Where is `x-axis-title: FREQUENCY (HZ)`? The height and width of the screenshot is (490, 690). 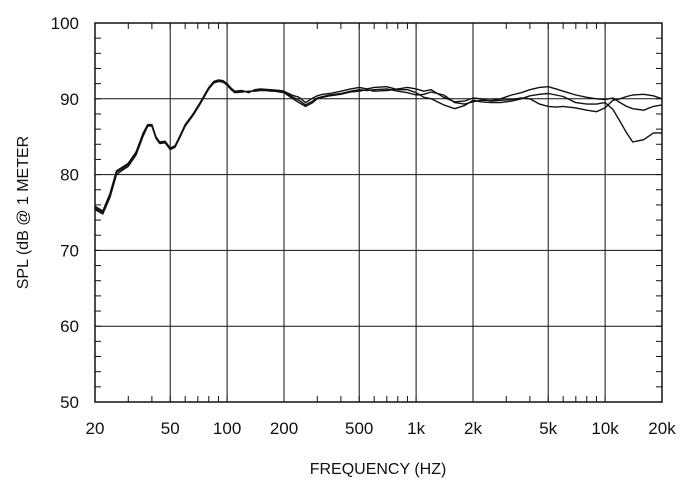 x-axis-title: FREQUENCY (HZ) is located at coordinates (378, 469).